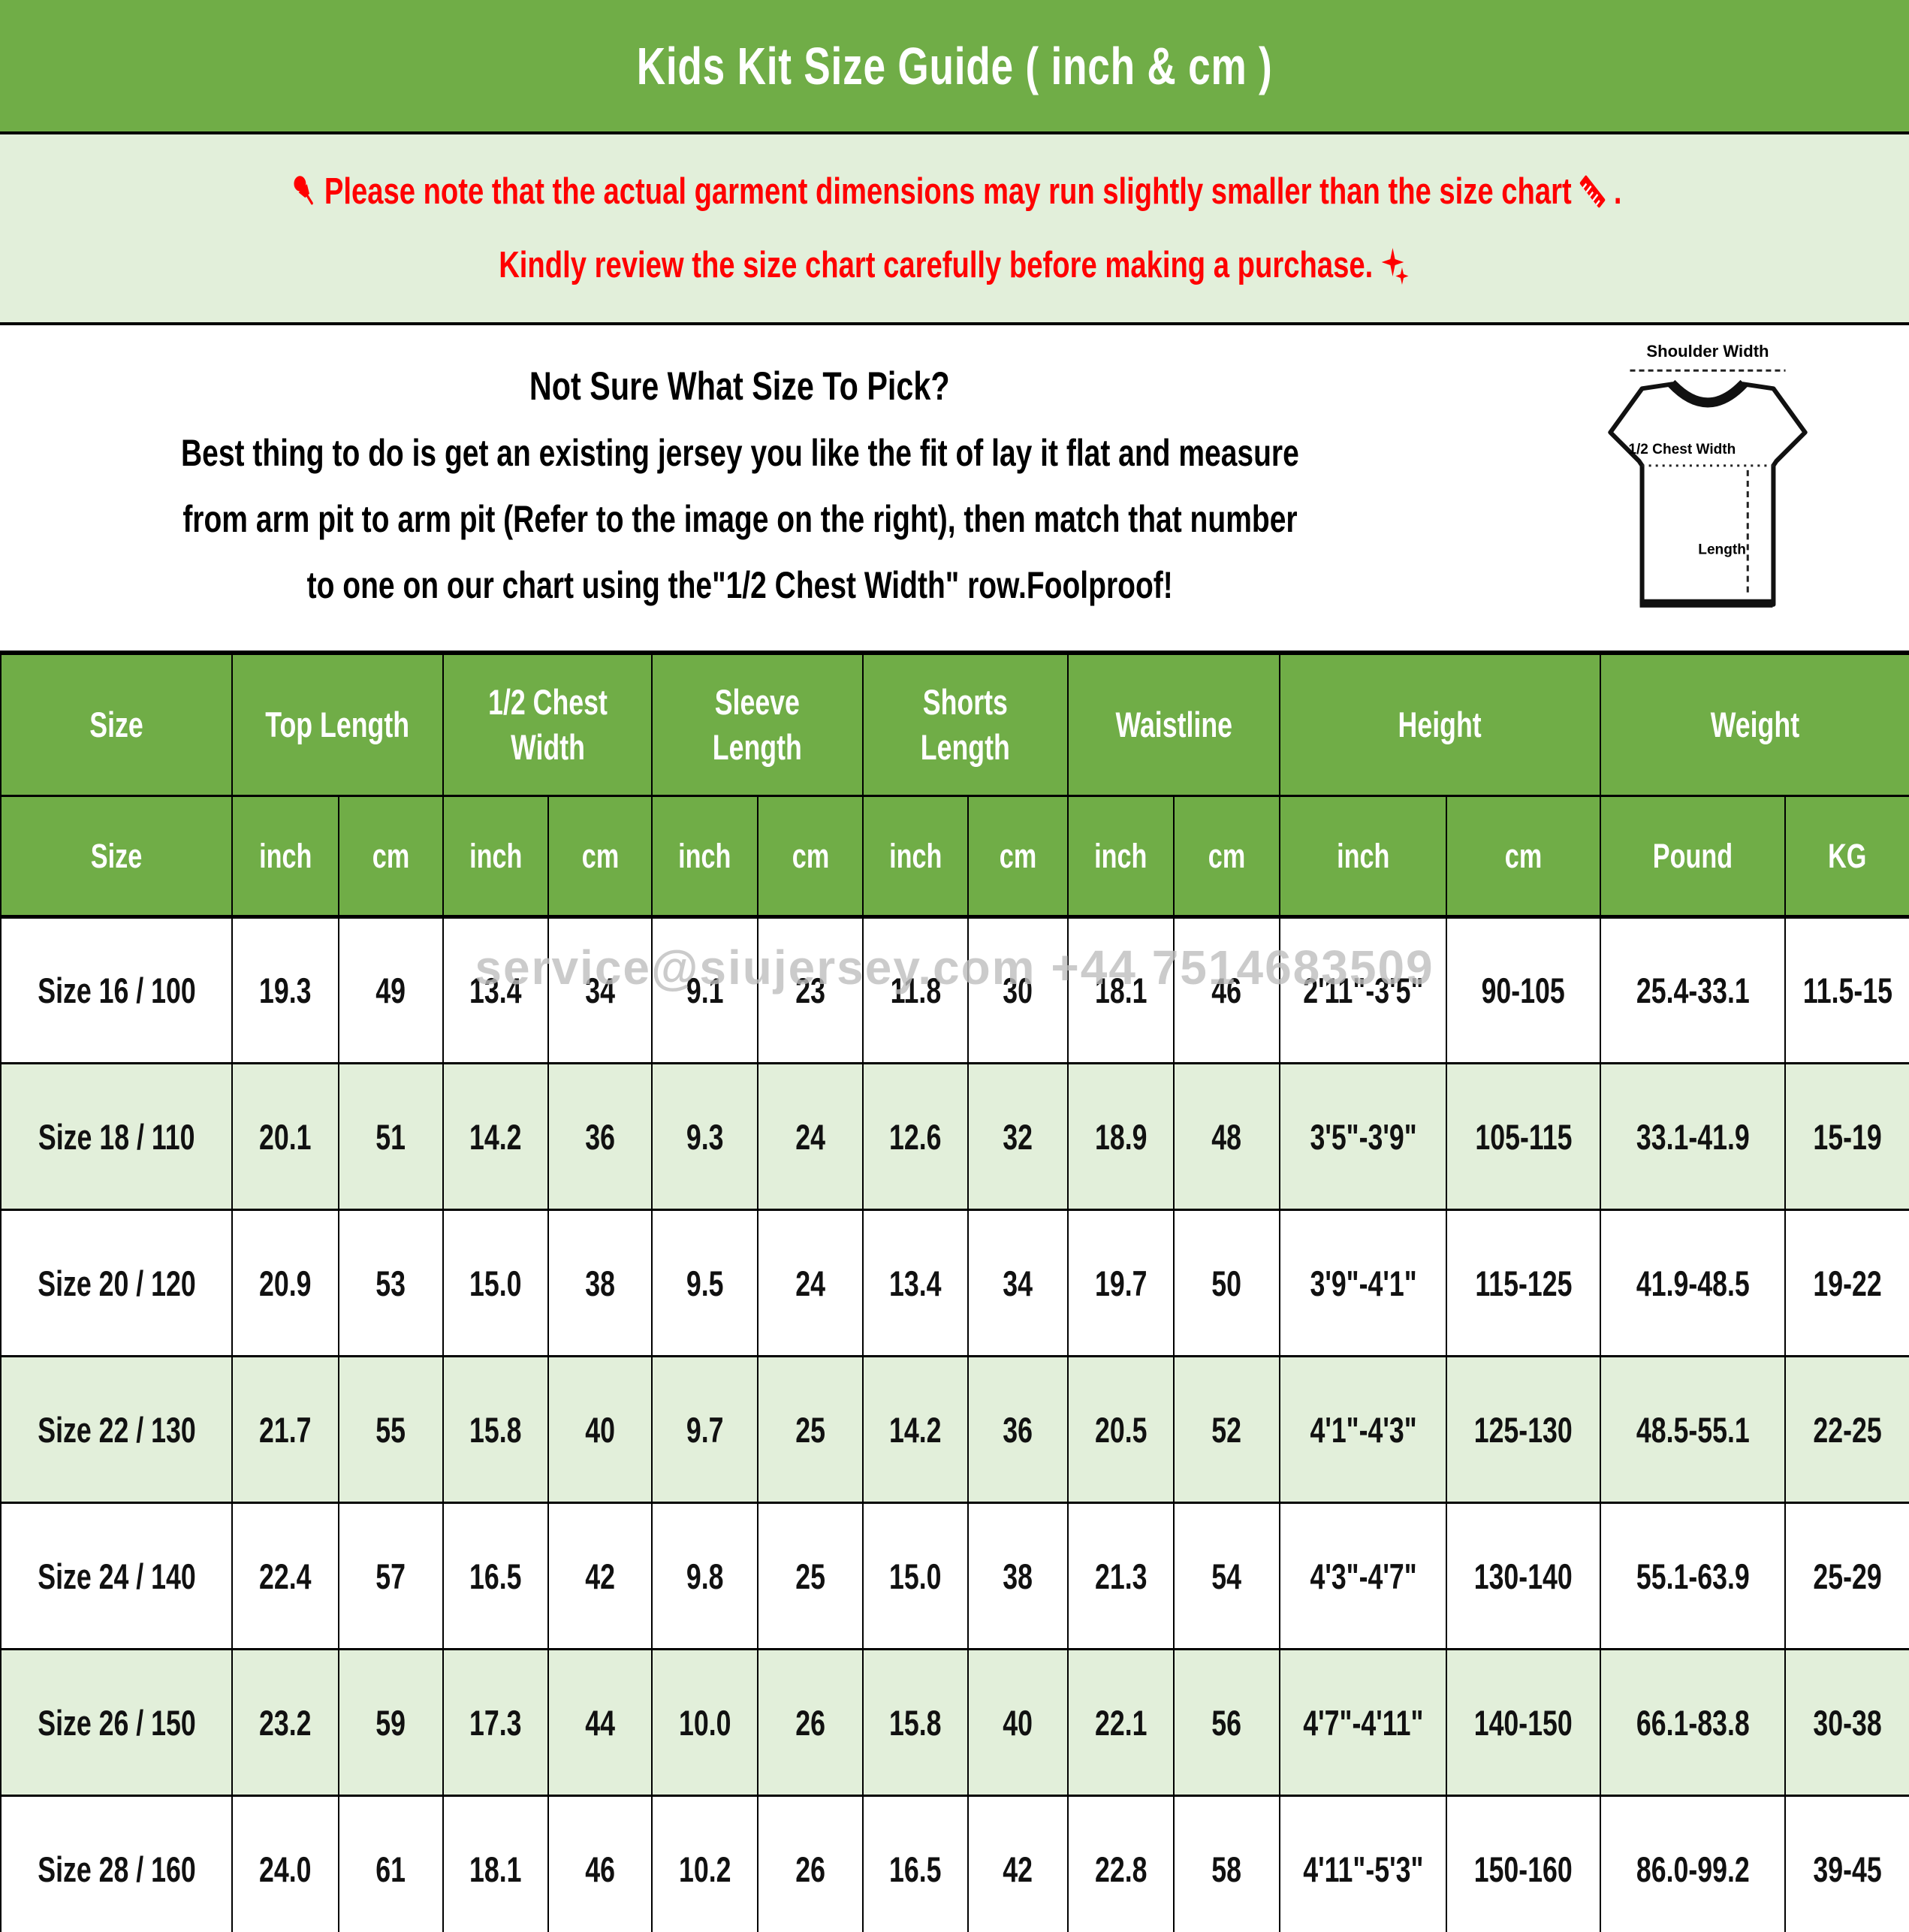 Image resolution: width=1909 pixels, height=1932 pixels. What do you see at coordinates (391, 990) in the screenshot?
I see `table-cell: 49` at bounding box center [391, 990].